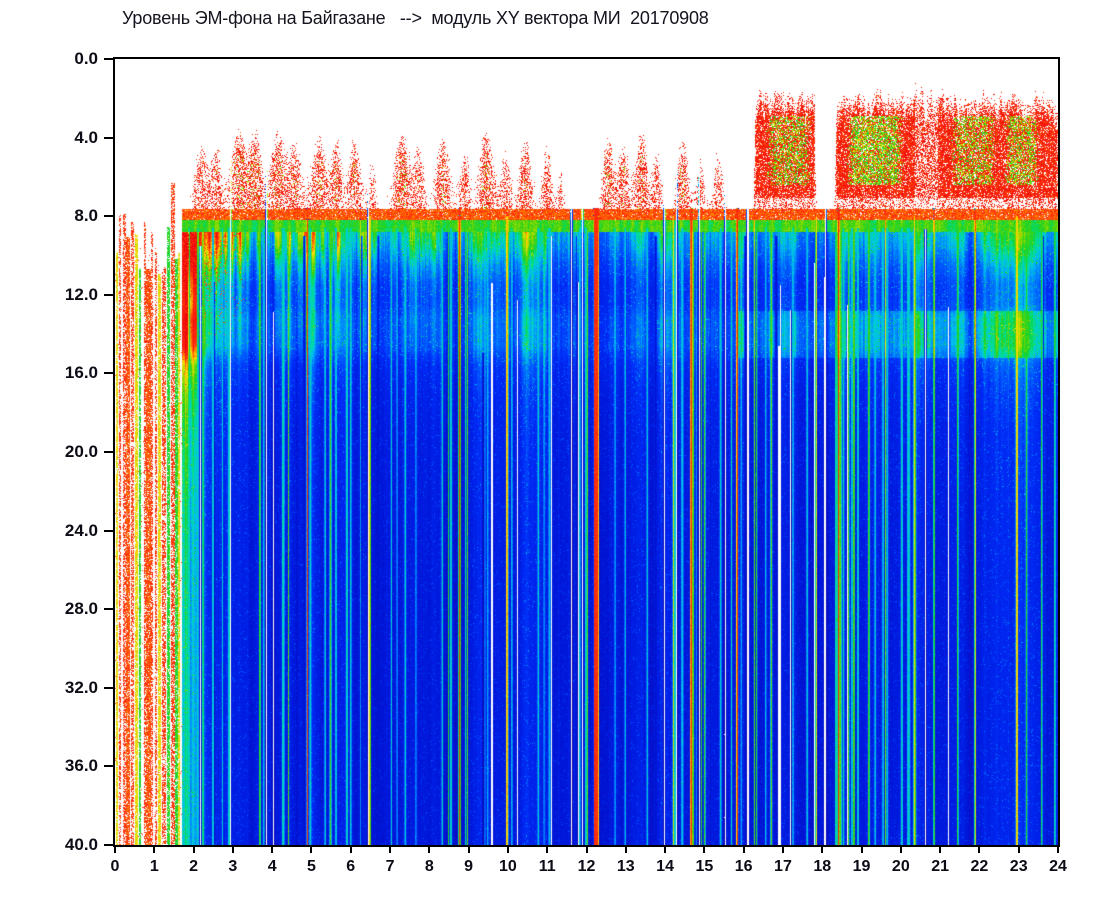 The width and height of the screenshot is (1096, 900). I want to click on x-axis-label: 8, so click(429, 866).